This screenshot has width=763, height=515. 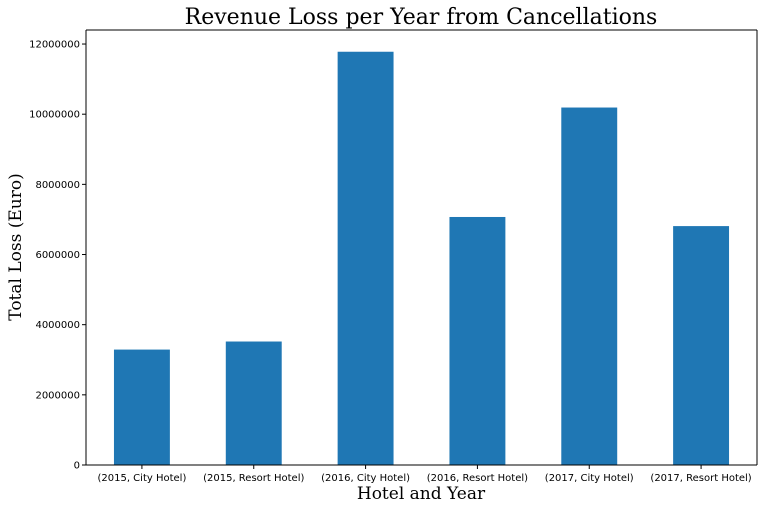 I want to click on x-tick-label: (2015, Resort Hotel), so click(x=253, y=478).